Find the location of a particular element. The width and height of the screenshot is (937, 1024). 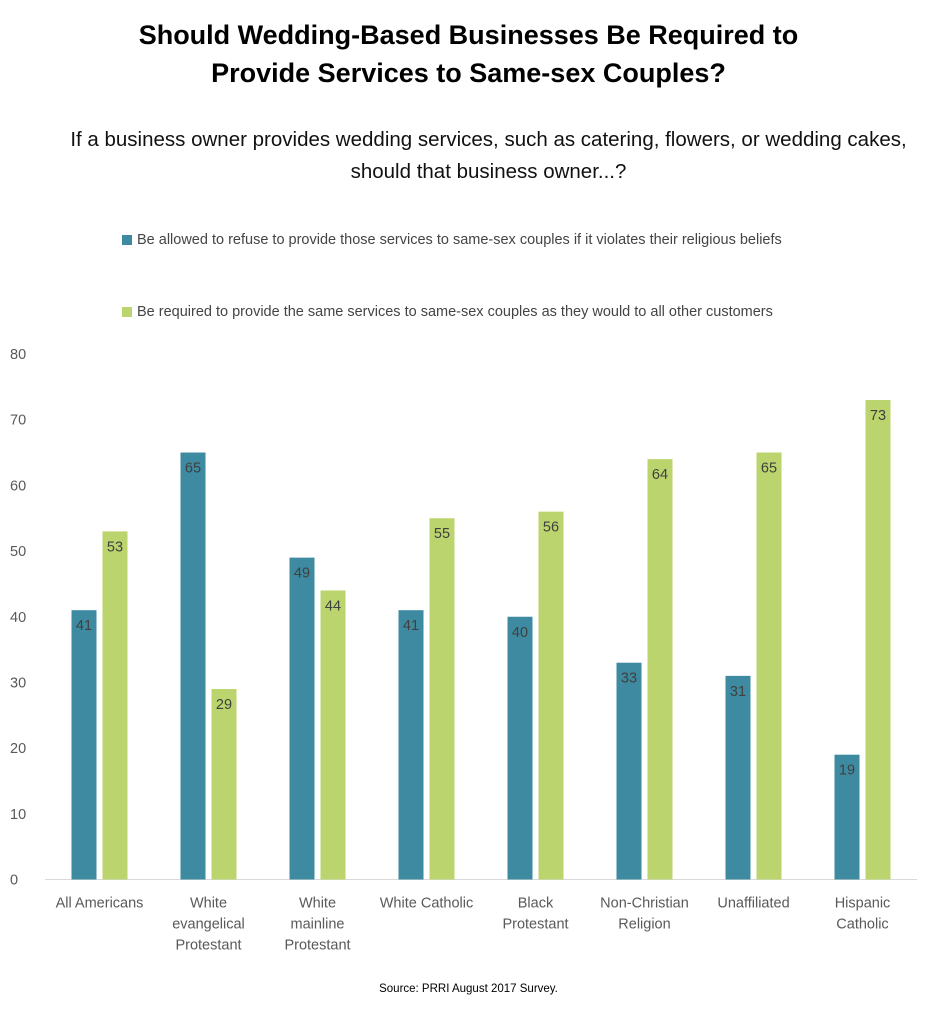

source-note: Source: PRRI August 2017 Survey. is located at coordinates (468, 989).